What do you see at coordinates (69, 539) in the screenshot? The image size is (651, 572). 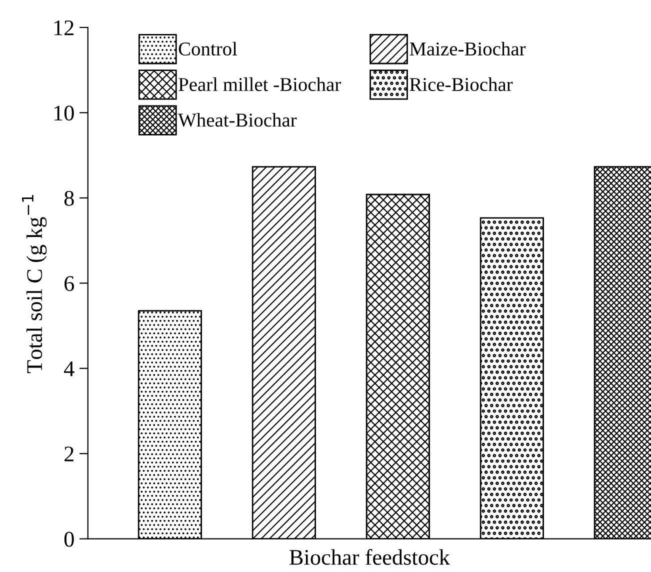 I see `y-tick-label: 0` at bounding box center [69, 539].